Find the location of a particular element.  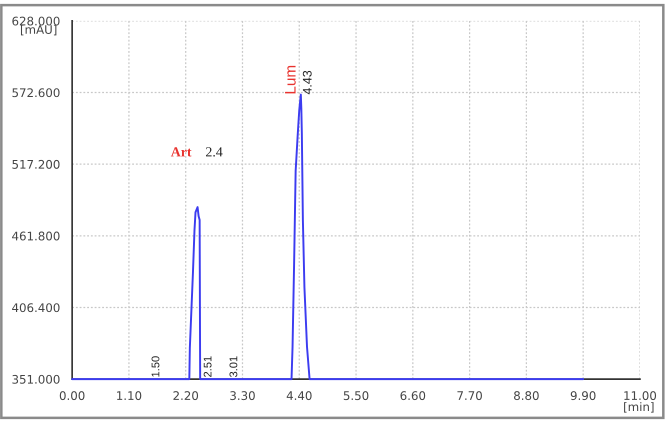

annotation: 4.43 is located at coordinates (307, 82).